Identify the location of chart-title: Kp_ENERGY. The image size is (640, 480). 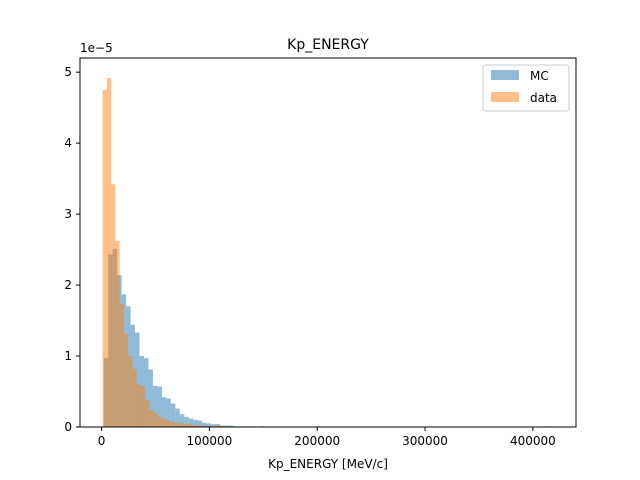
(328, 45).